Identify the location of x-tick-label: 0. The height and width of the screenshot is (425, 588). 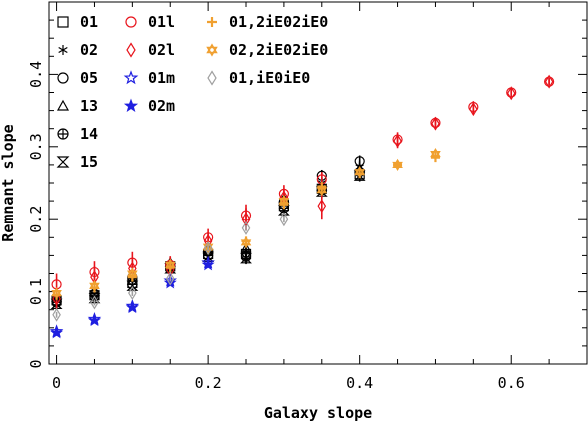
(56, 383).